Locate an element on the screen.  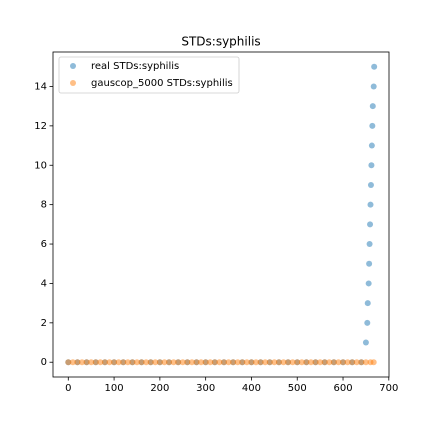
y-tick-label: 0 is located at coordinates (44, 362).